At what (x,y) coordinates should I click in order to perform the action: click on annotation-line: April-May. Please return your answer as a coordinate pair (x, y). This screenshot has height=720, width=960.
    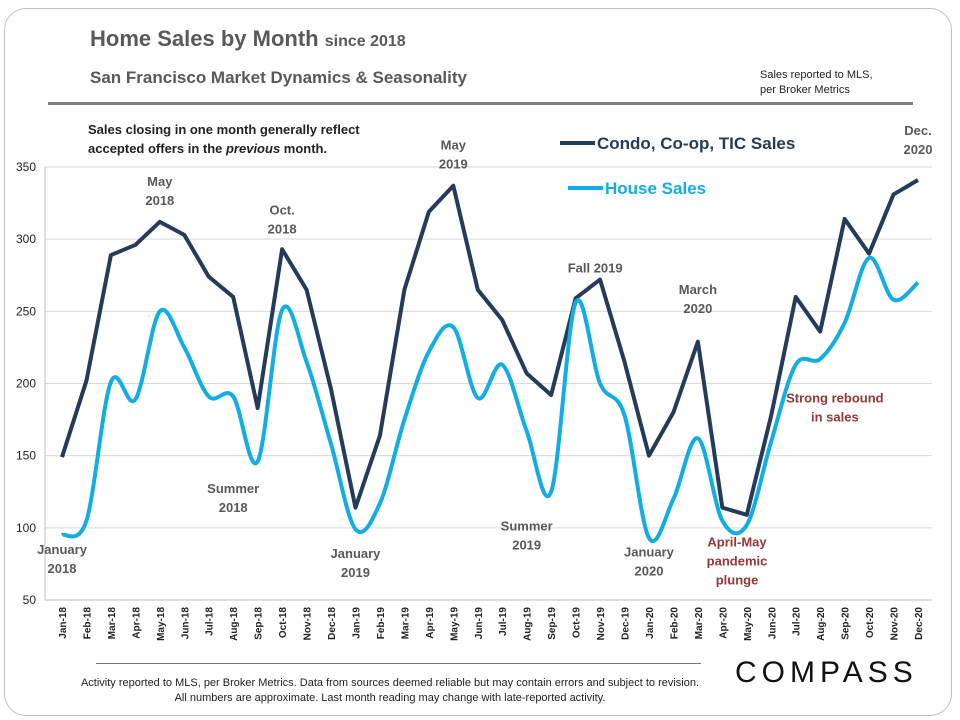
    Looking at the image, I should click on (737, 542).